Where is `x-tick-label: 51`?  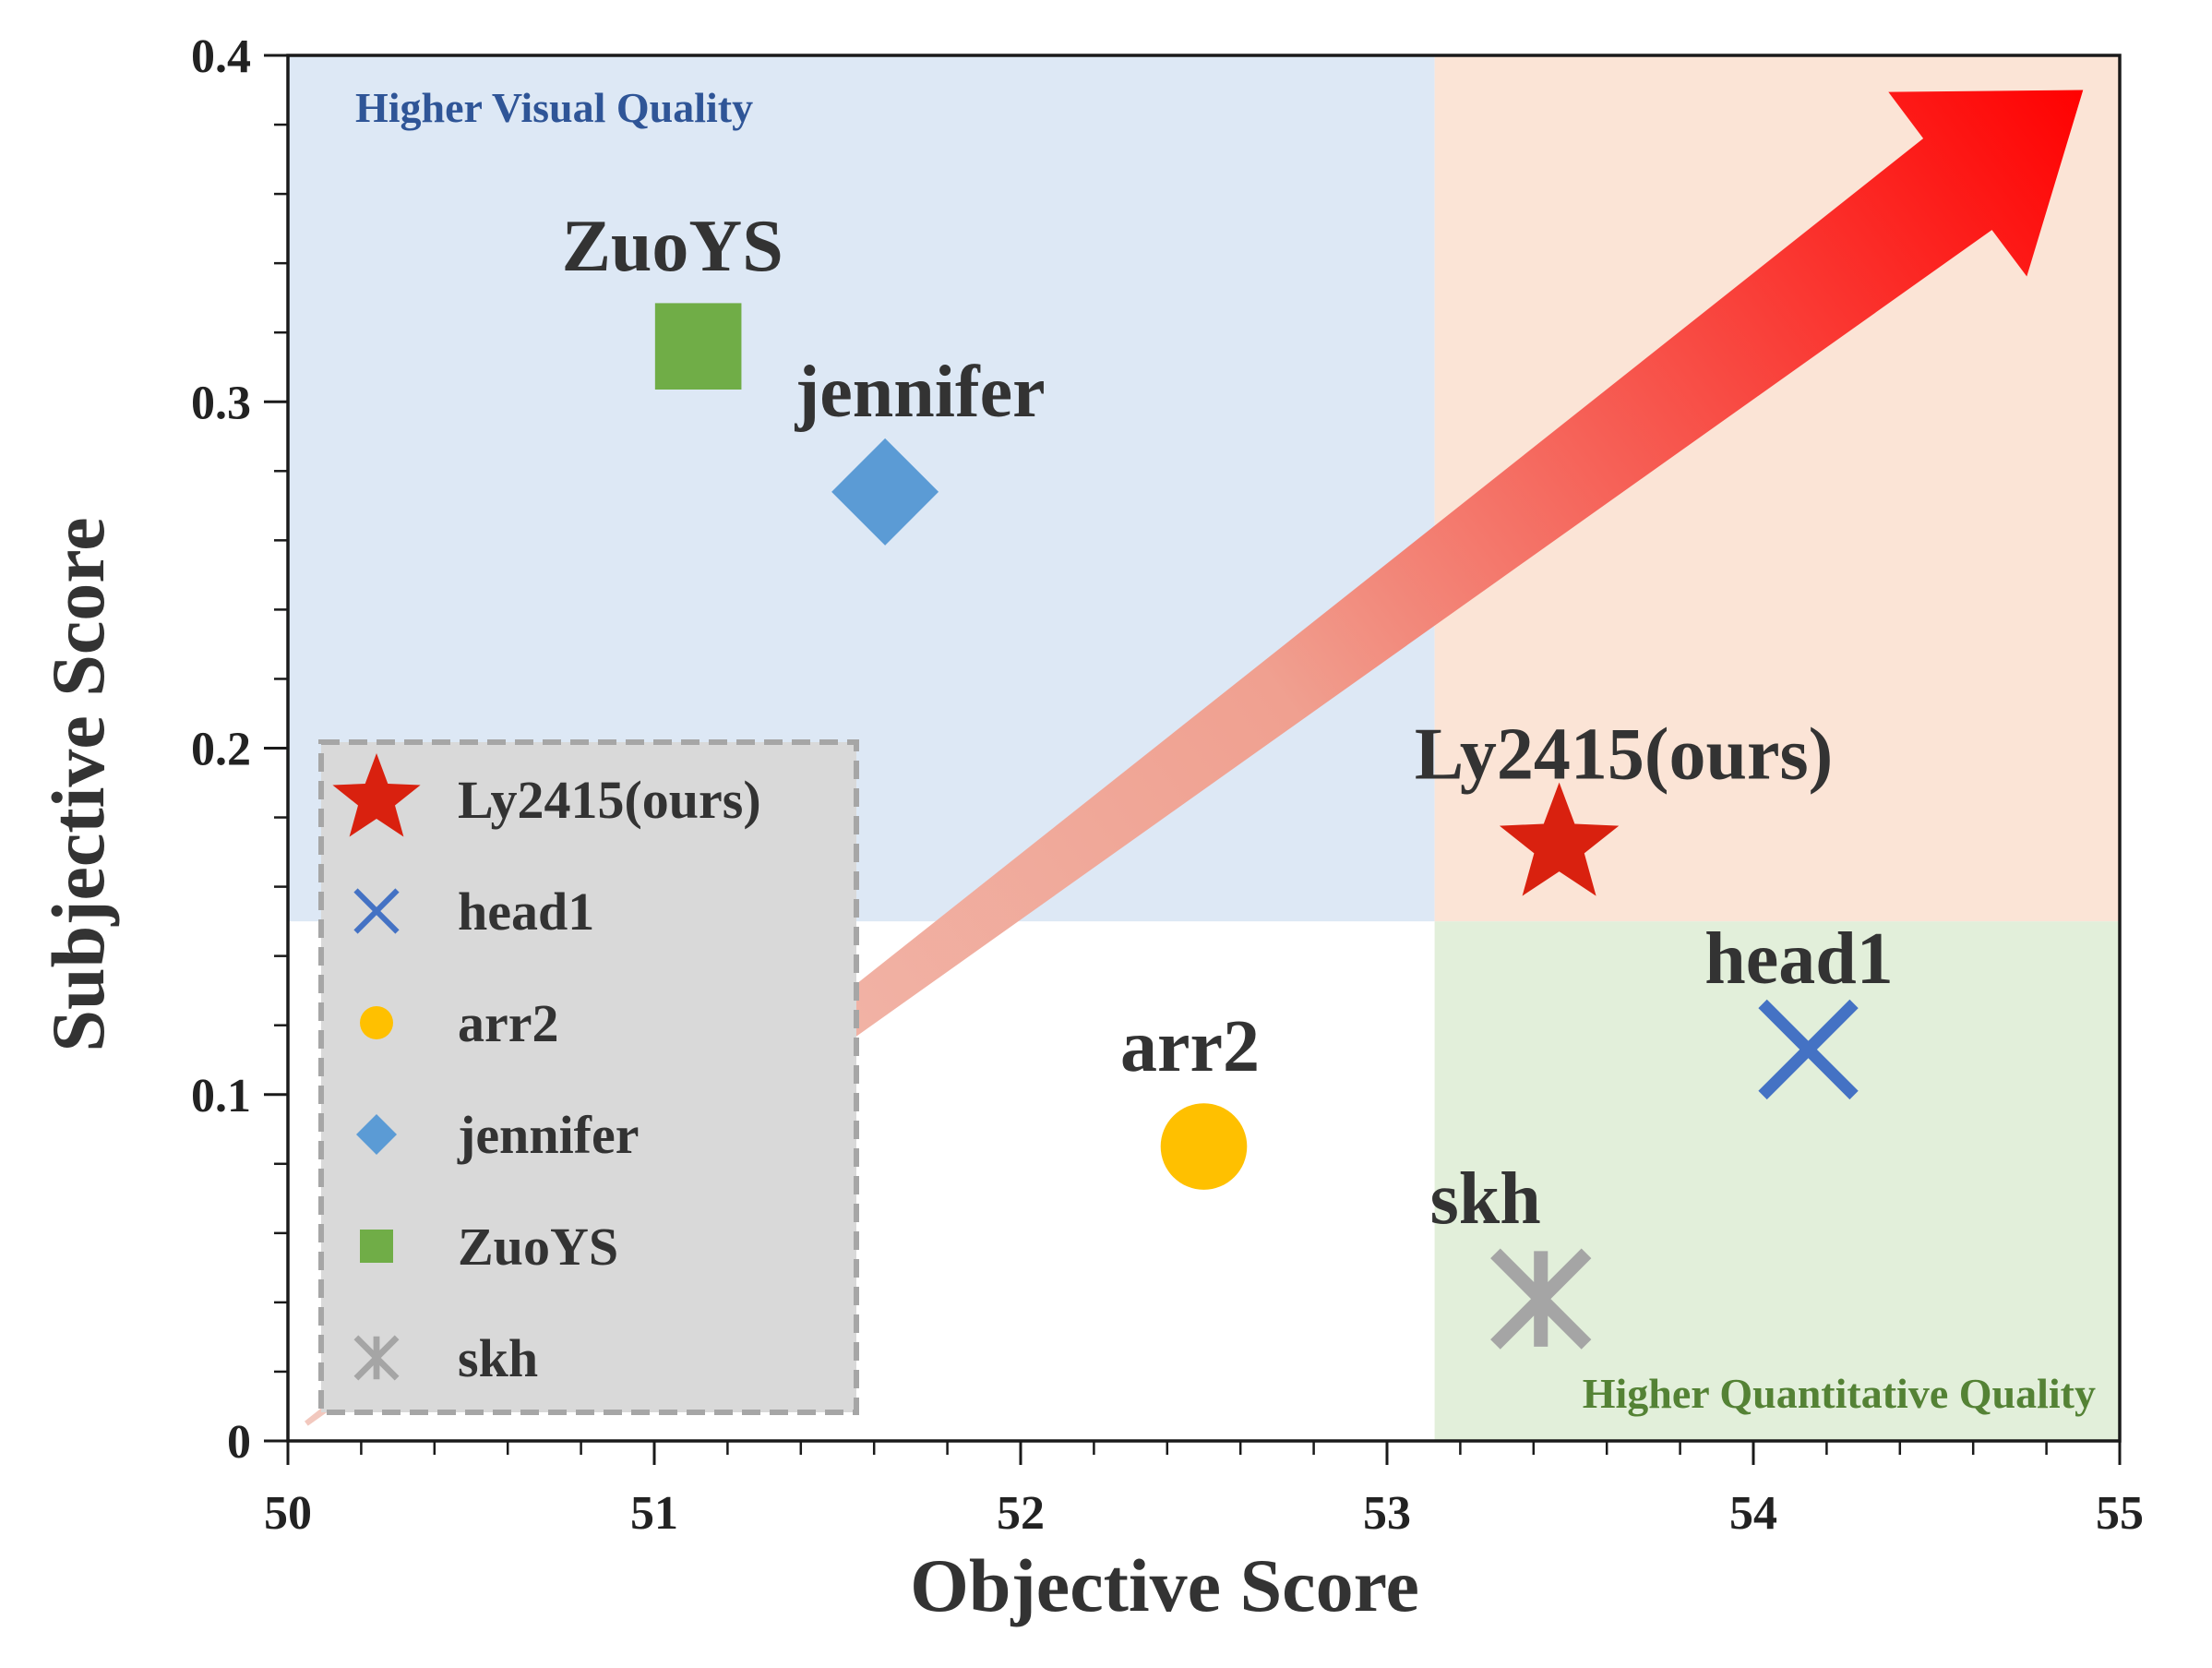 x-tick-label: 51 is located at coordinates (654, 1513).